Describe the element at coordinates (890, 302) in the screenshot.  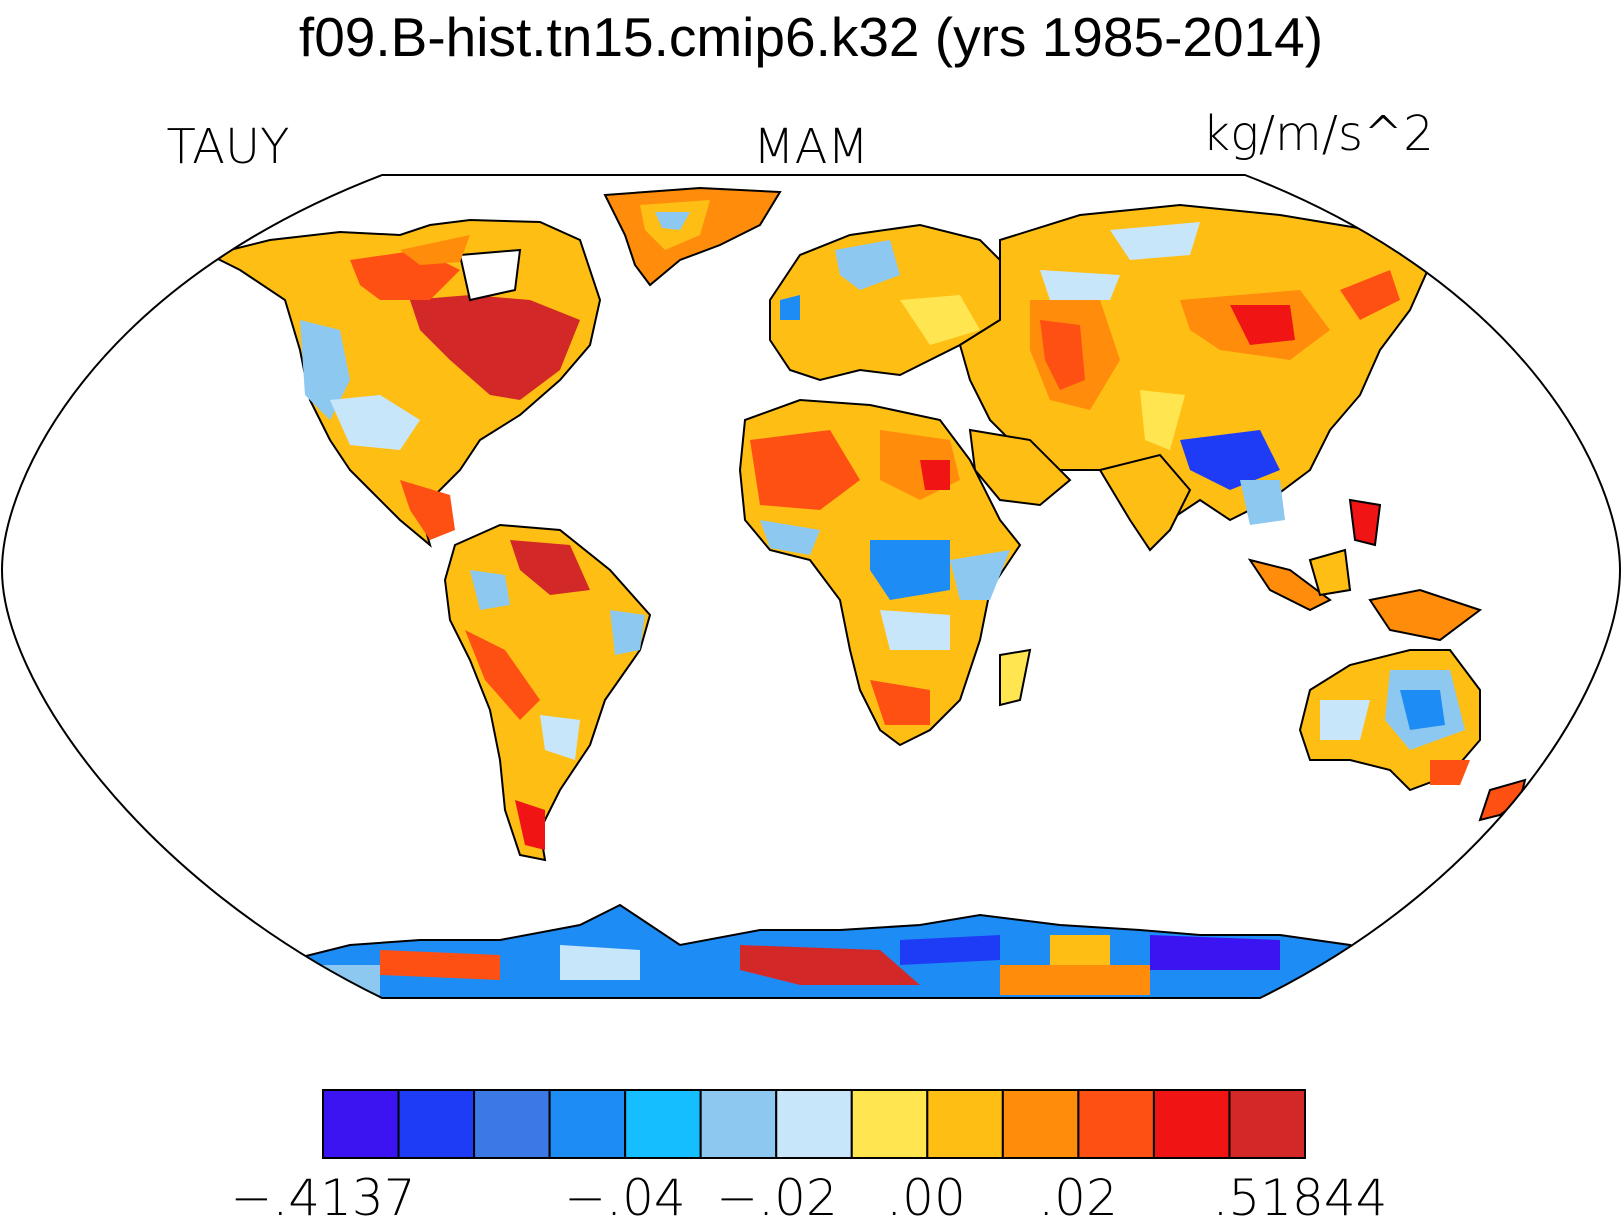
I see `europe` at that location.